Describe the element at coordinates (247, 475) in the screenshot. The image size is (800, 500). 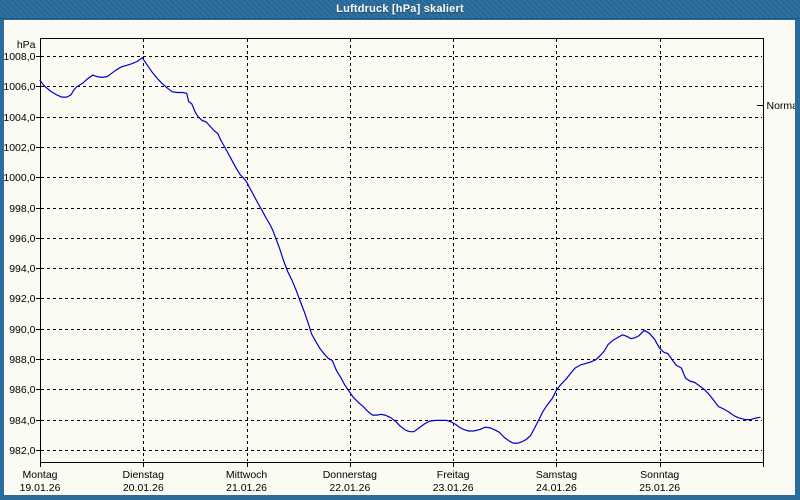
I see `day-label: Mittwoch` at that location.